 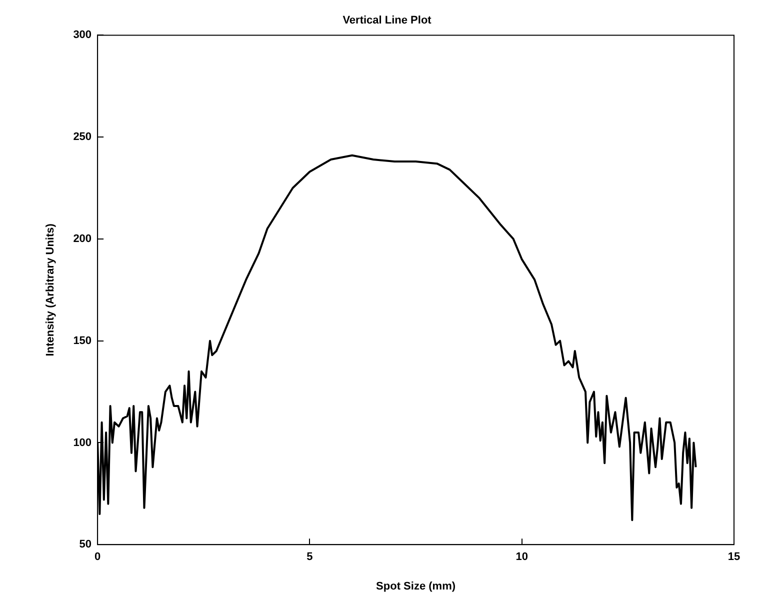 I want to click on y-axis-title: Intensity (Arbitrary Units), so click(x=50, y=289).